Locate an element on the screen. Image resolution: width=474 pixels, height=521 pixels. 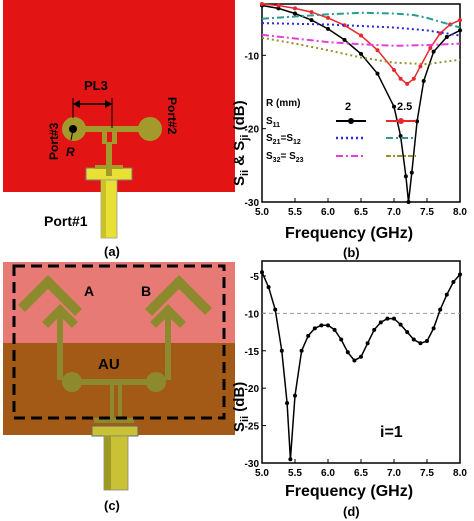
r-dimension is located at coordinates (72, 135).